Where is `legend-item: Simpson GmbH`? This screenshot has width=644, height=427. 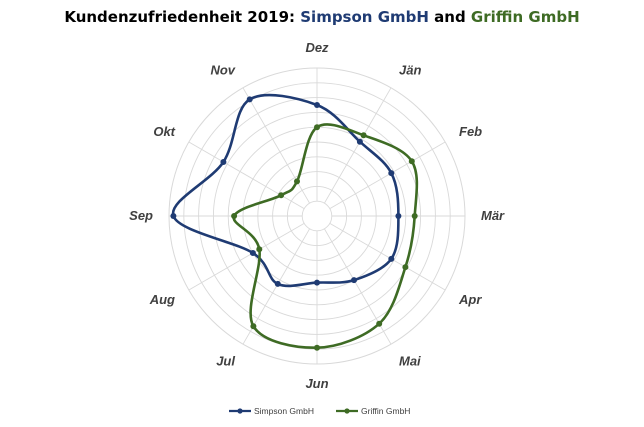
legend-item: Simpson GmbH is located at coordinates (271, 411).